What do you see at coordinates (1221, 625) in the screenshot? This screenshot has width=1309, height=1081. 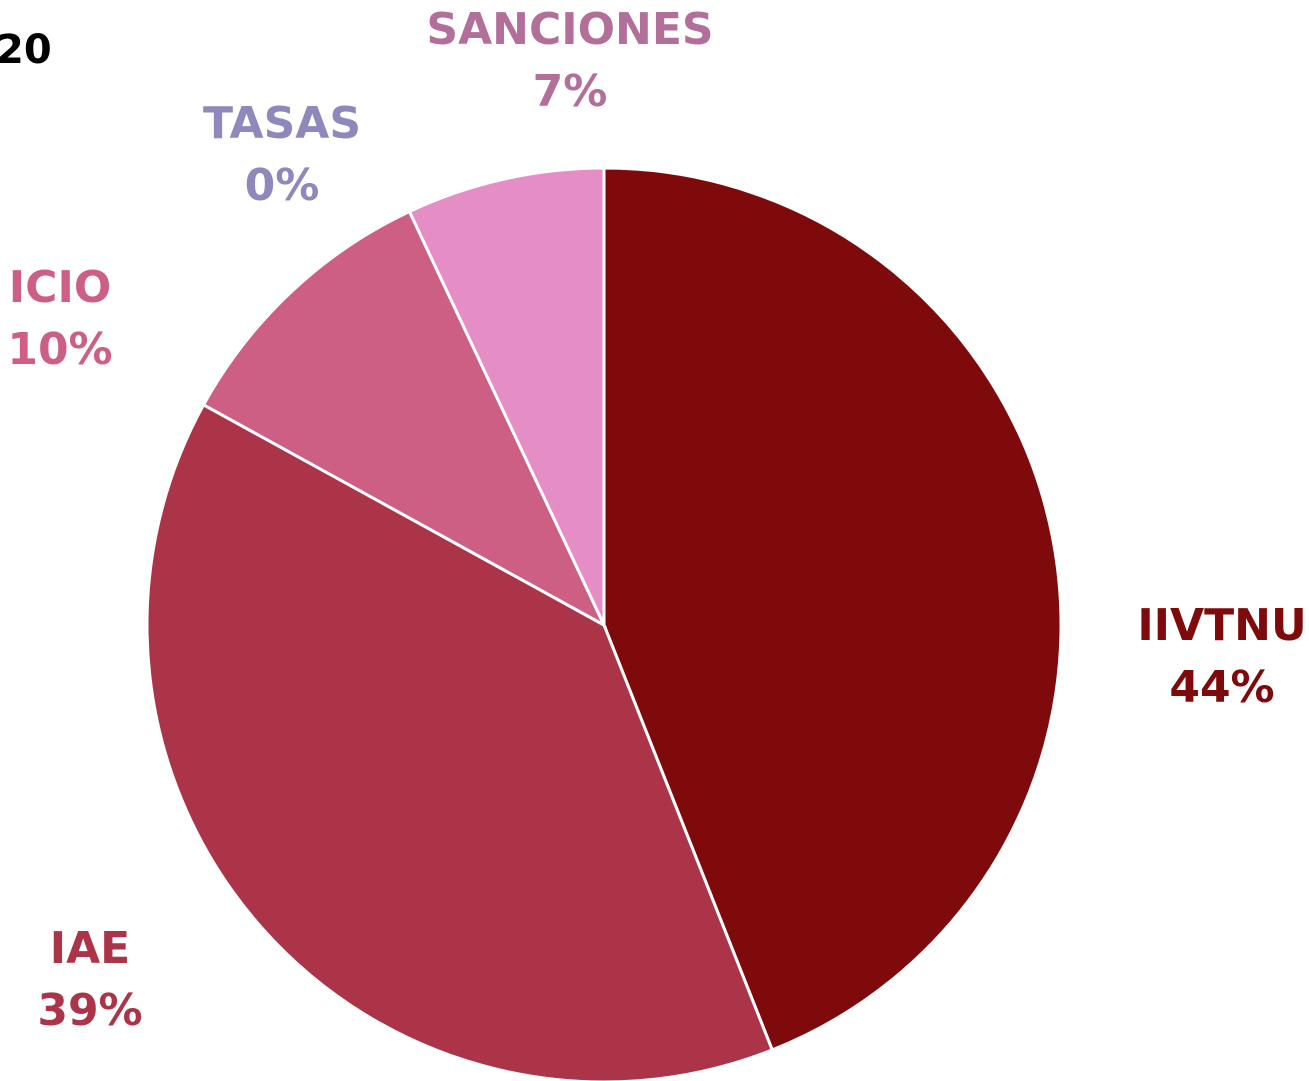 I see `slice-label-iivtnu: IIVTNU` at bounding box center [1221, 625].